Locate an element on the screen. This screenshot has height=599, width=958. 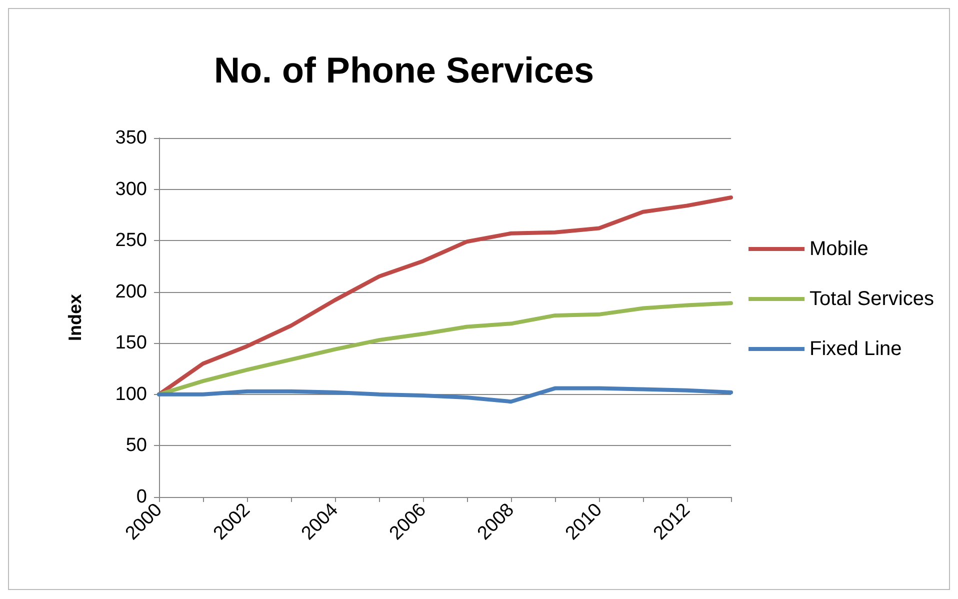
y-tick-label: 0 is located at coordinates (141, 497).